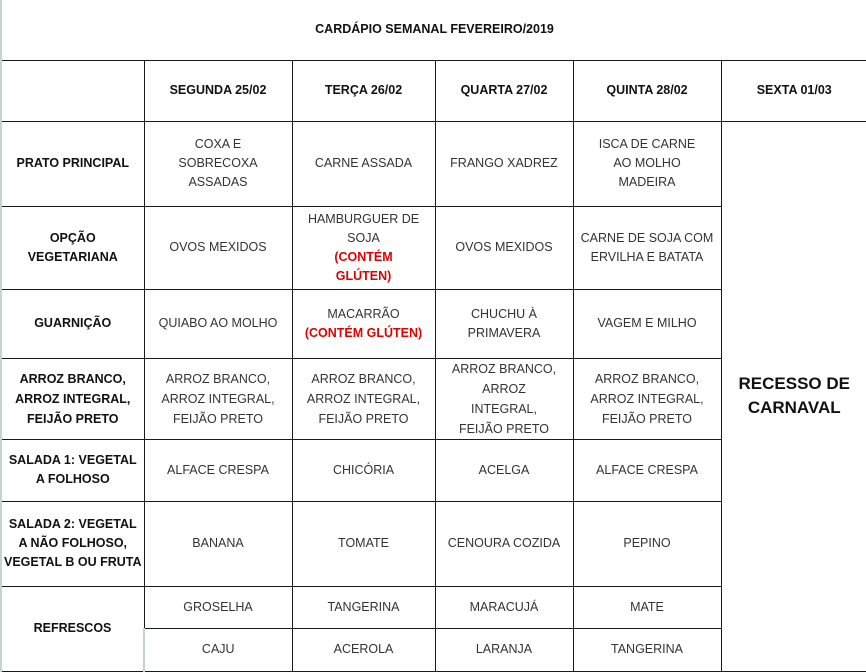 This screenshot has width=866, height=672. I want to click on menu-cell: CENOURA COZIDA, so click(504, 543).